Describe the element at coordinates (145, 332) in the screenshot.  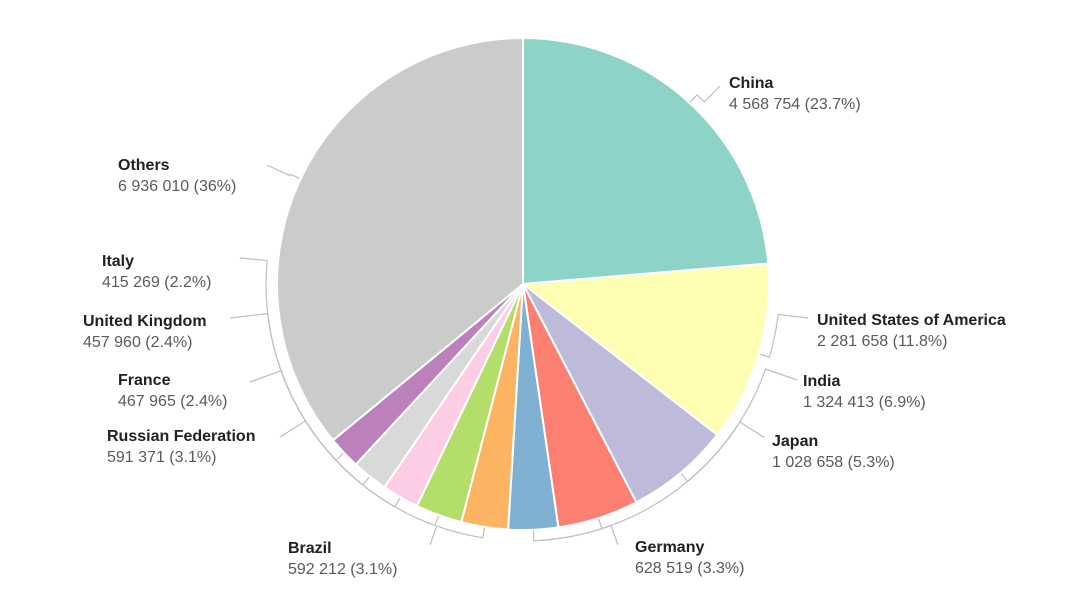
I see `slice-label-united-kingdom: United Kingdom 457 960 (2.4%)` at that location.